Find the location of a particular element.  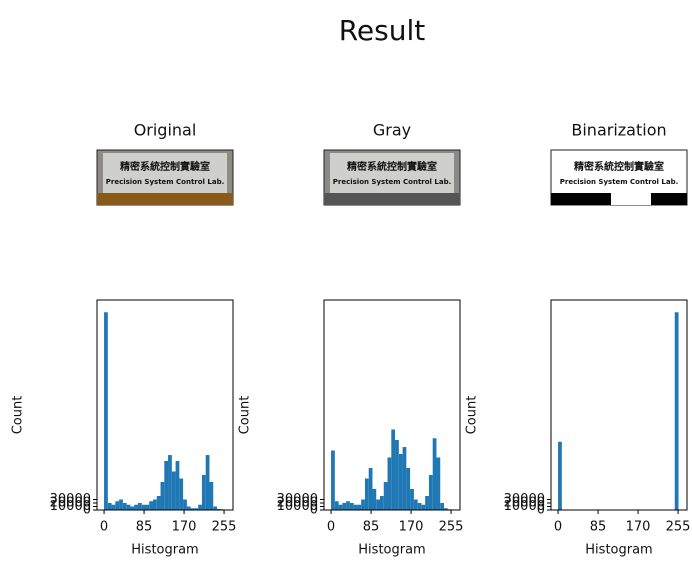

panel-title: Gray is located at coordinates (392, 130).